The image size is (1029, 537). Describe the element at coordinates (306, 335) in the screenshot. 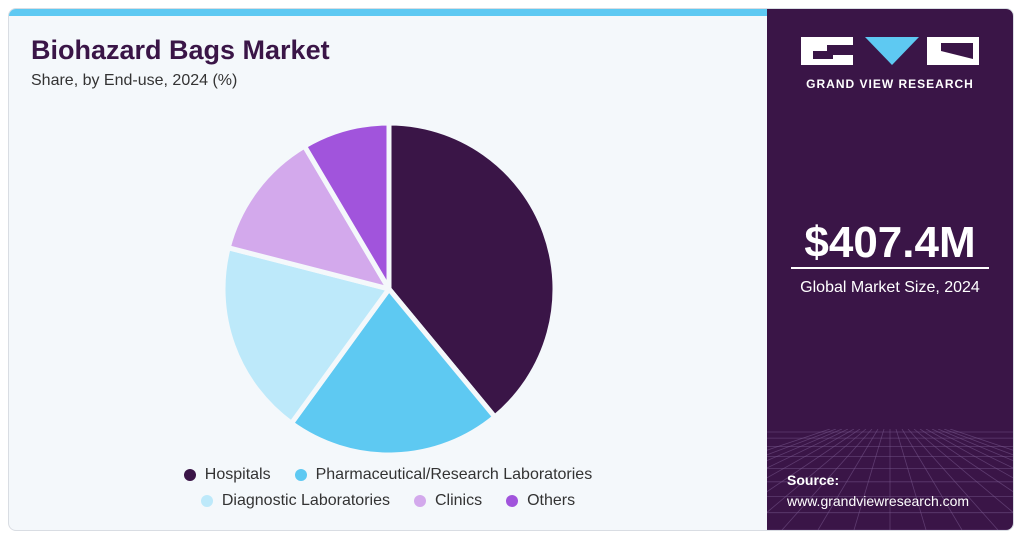

I see `pie-slice-diagnostic-laboratories` at that location.